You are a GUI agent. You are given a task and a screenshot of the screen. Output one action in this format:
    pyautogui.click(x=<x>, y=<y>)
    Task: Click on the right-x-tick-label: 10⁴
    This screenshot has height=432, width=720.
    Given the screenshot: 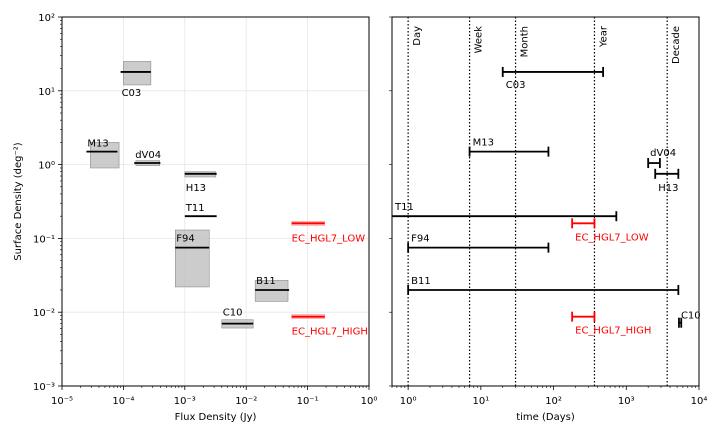 What is the action you would take?
    pyautogui.click(x=699, y=401)
    